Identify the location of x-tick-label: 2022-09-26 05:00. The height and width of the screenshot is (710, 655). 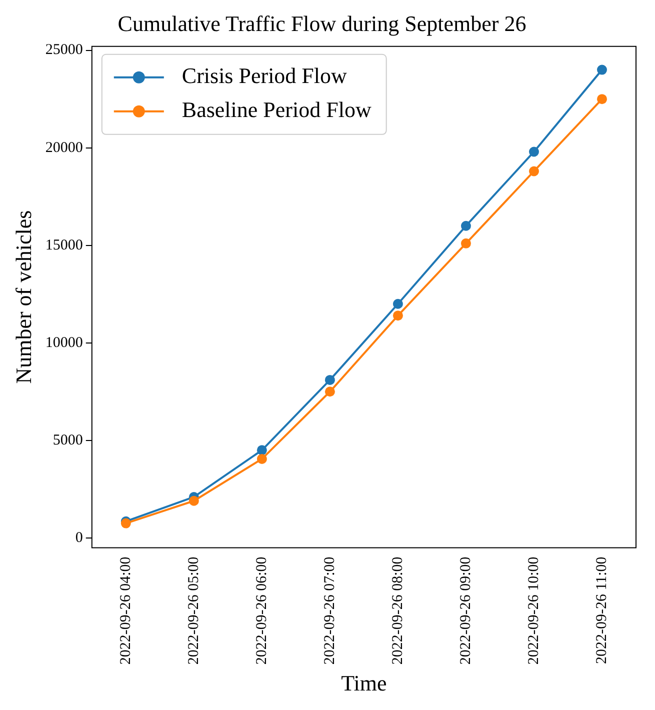
(194, 610).